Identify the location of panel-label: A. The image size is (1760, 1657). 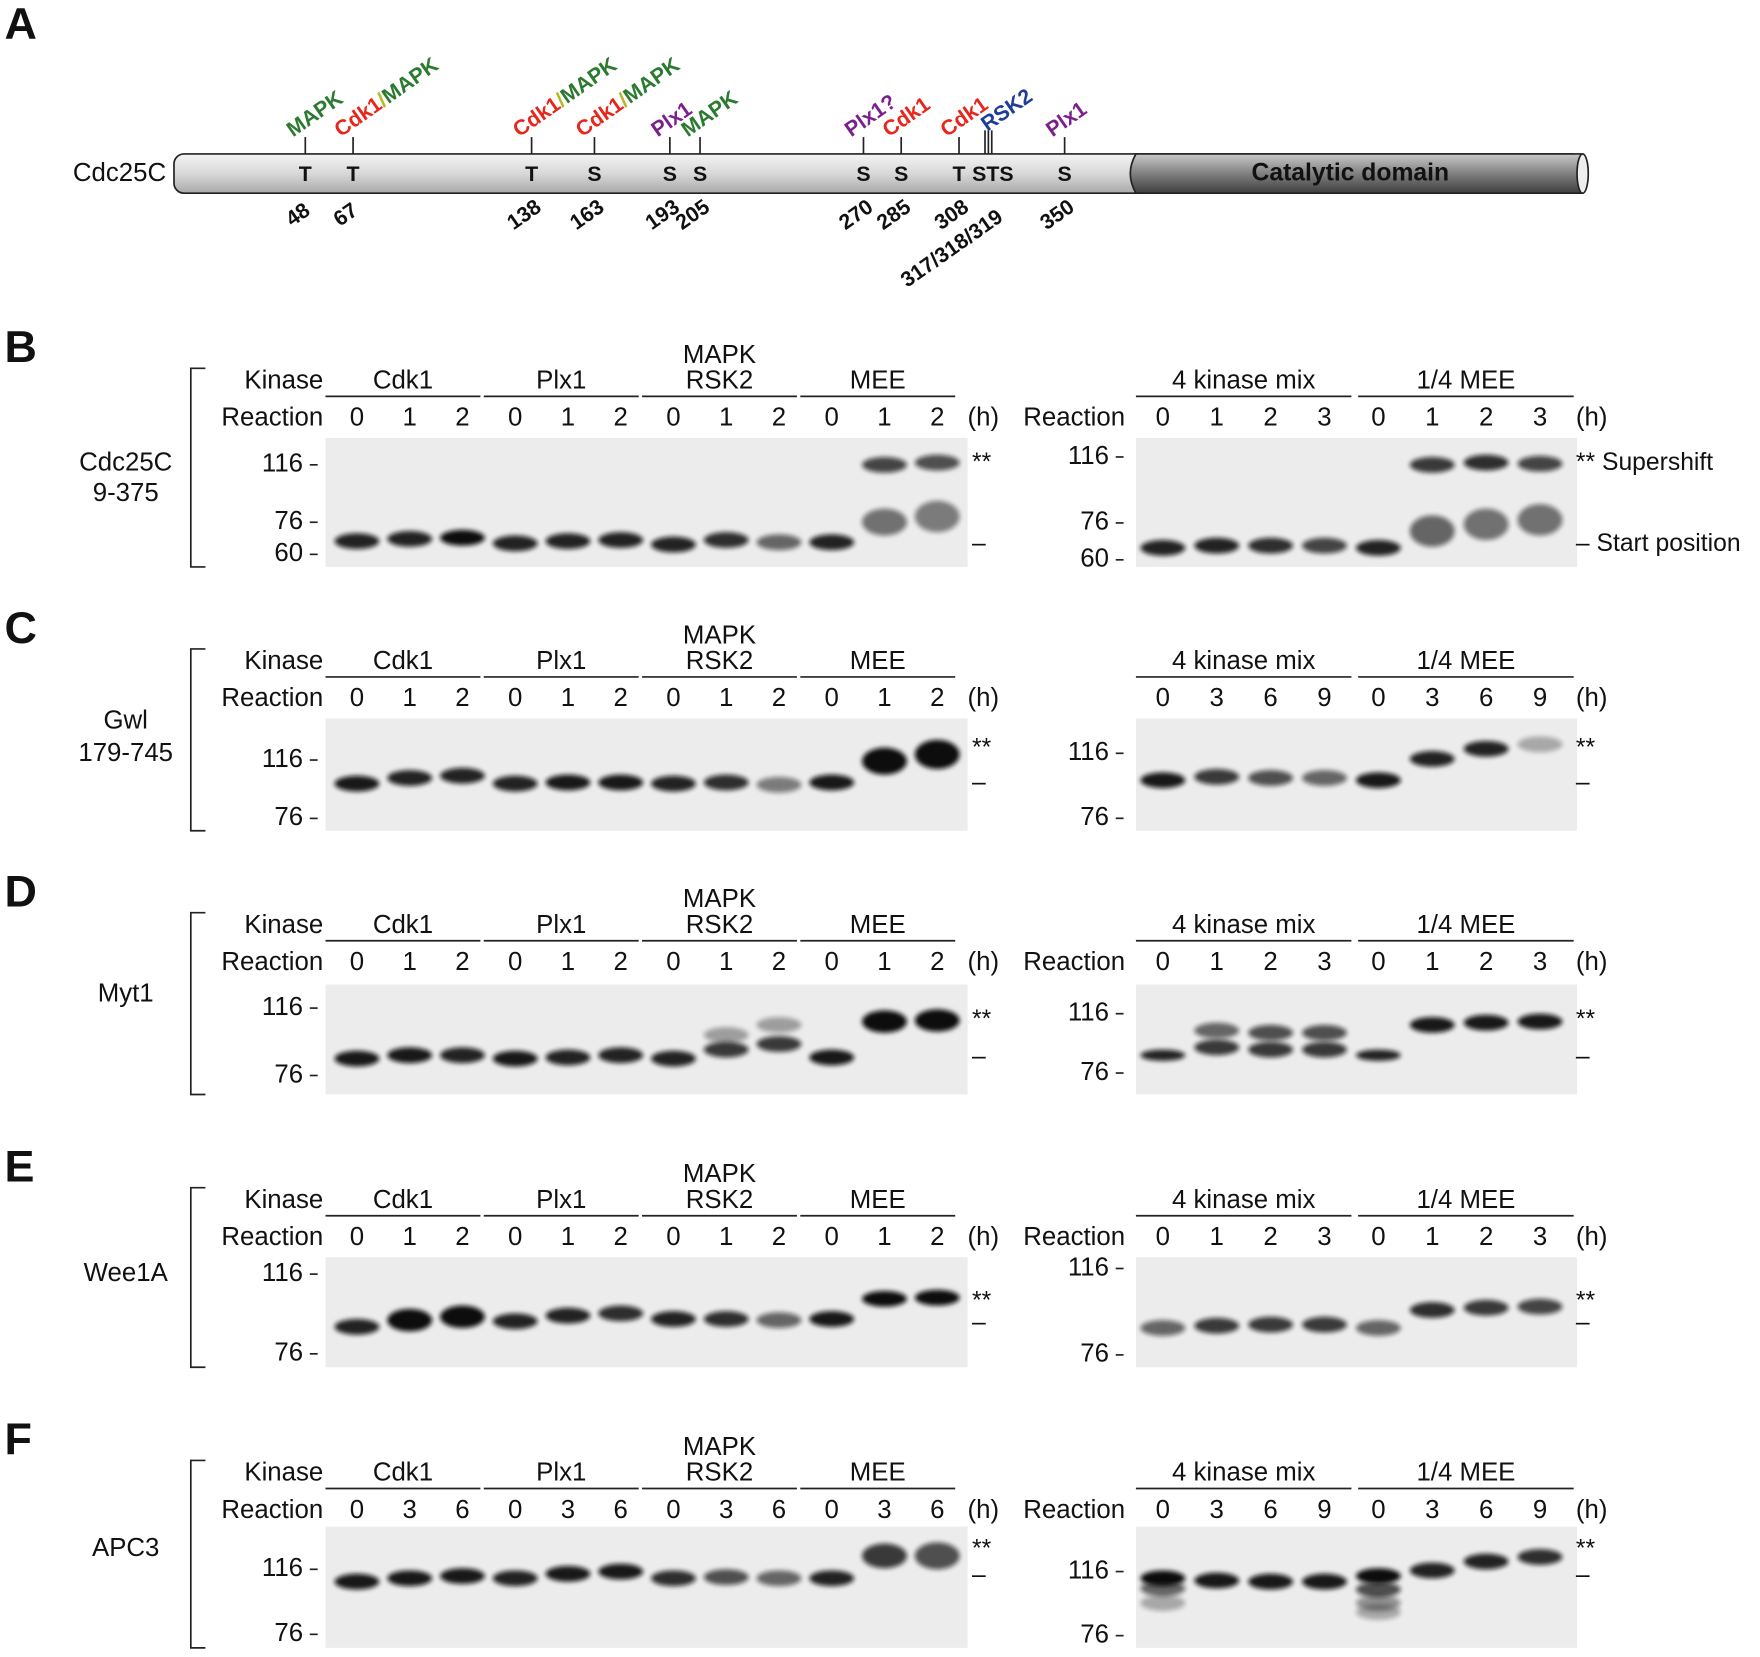
(20, 24).